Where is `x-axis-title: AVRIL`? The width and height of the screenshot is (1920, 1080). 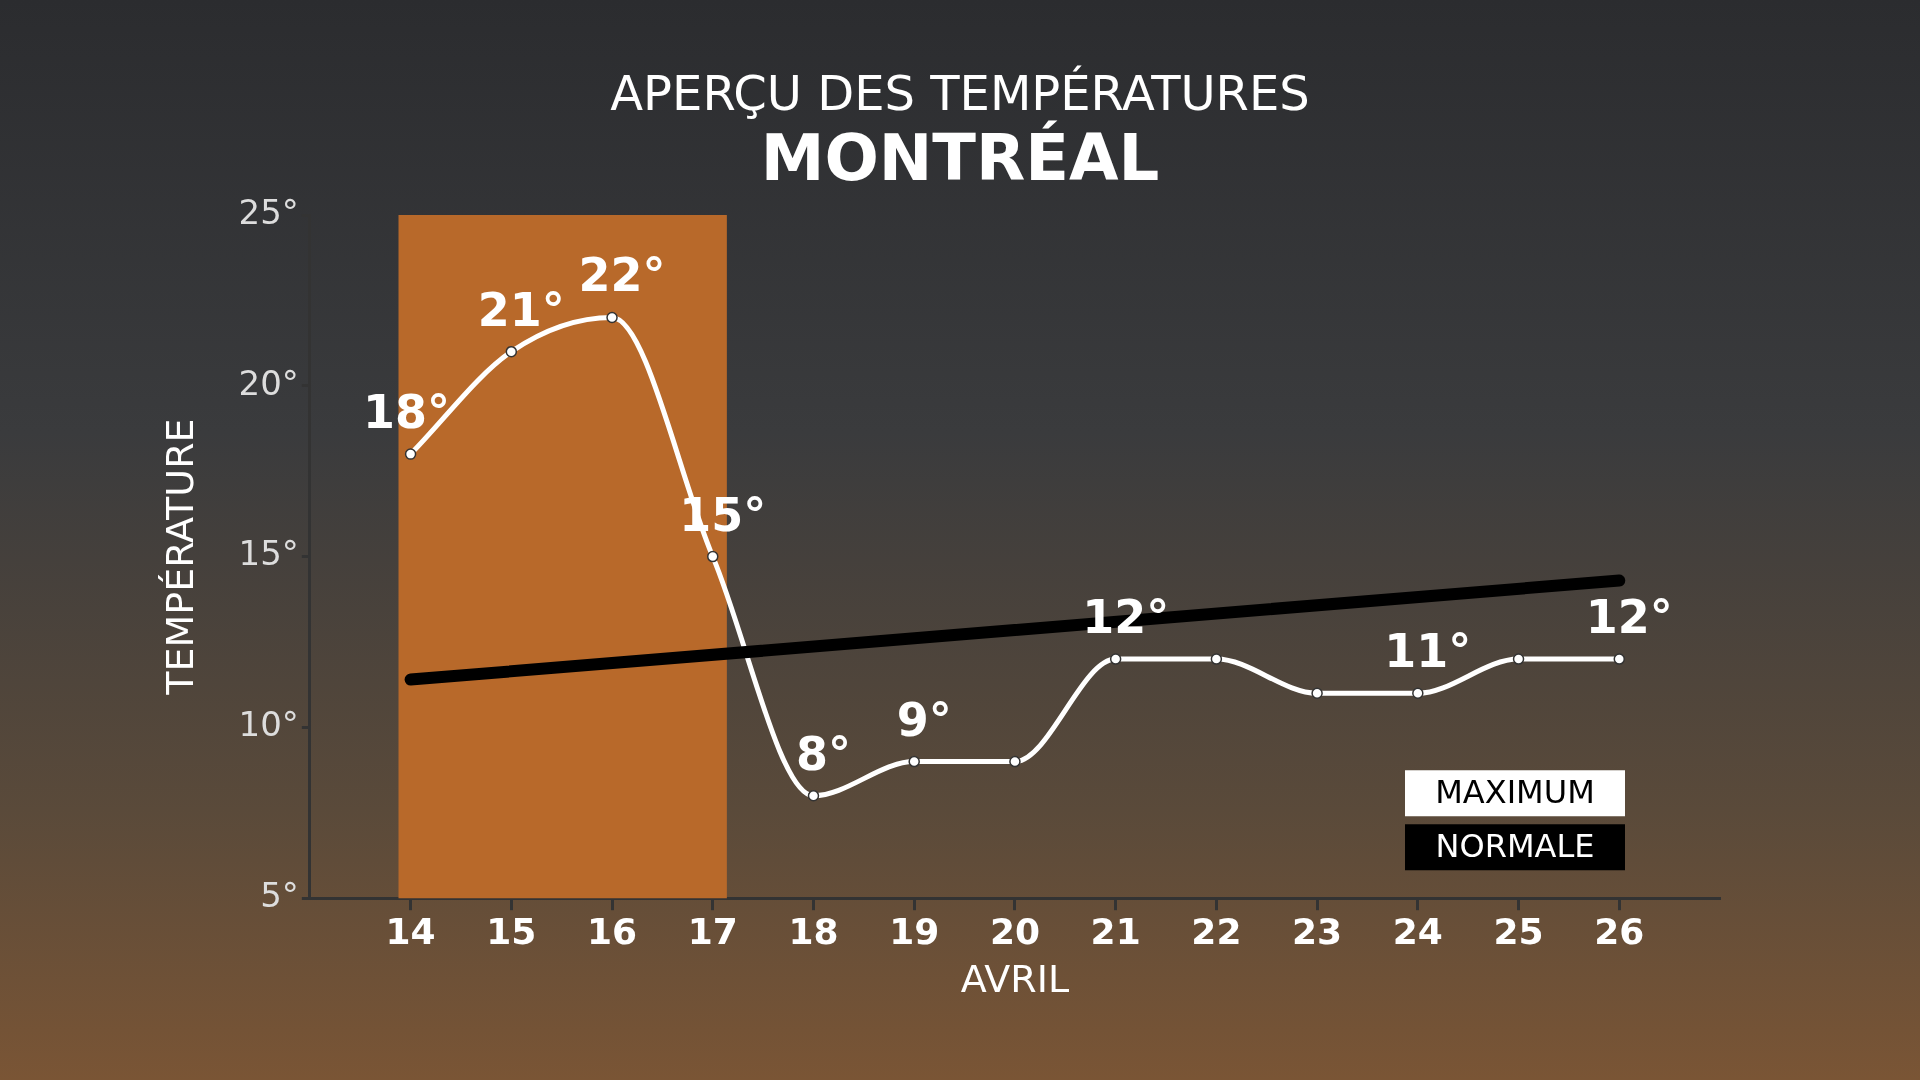 x-axis-title: AVRIL is located at coordinates (1015, 979).